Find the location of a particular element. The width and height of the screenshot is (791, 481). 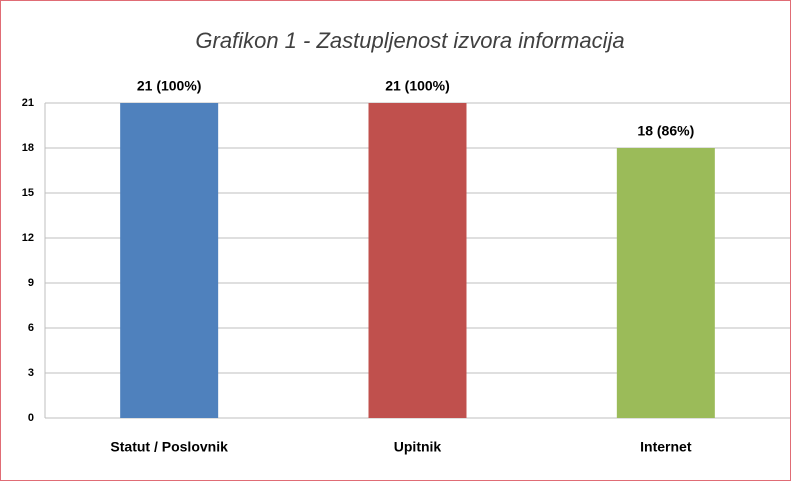

x-tick-label: Internet is located at coordinates (666, 447).